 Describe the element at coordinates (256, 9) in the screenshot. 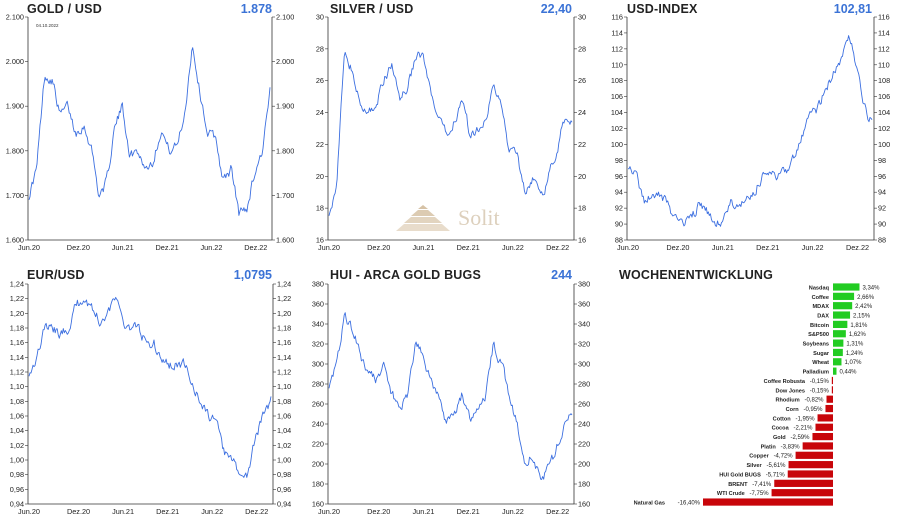

I see `chart-value-gold: 1.878` at that location.